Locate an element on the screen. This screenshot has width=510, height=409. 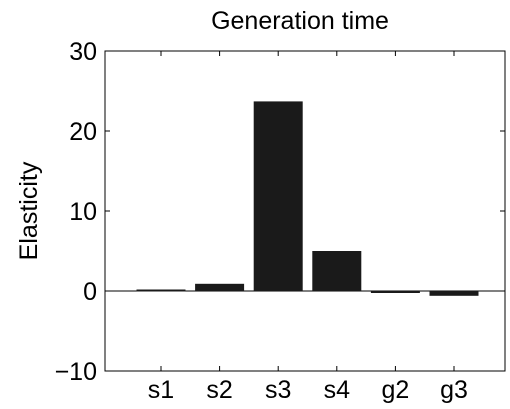
x-tick-label-g2: g2 is located at coordinates (395, 390).